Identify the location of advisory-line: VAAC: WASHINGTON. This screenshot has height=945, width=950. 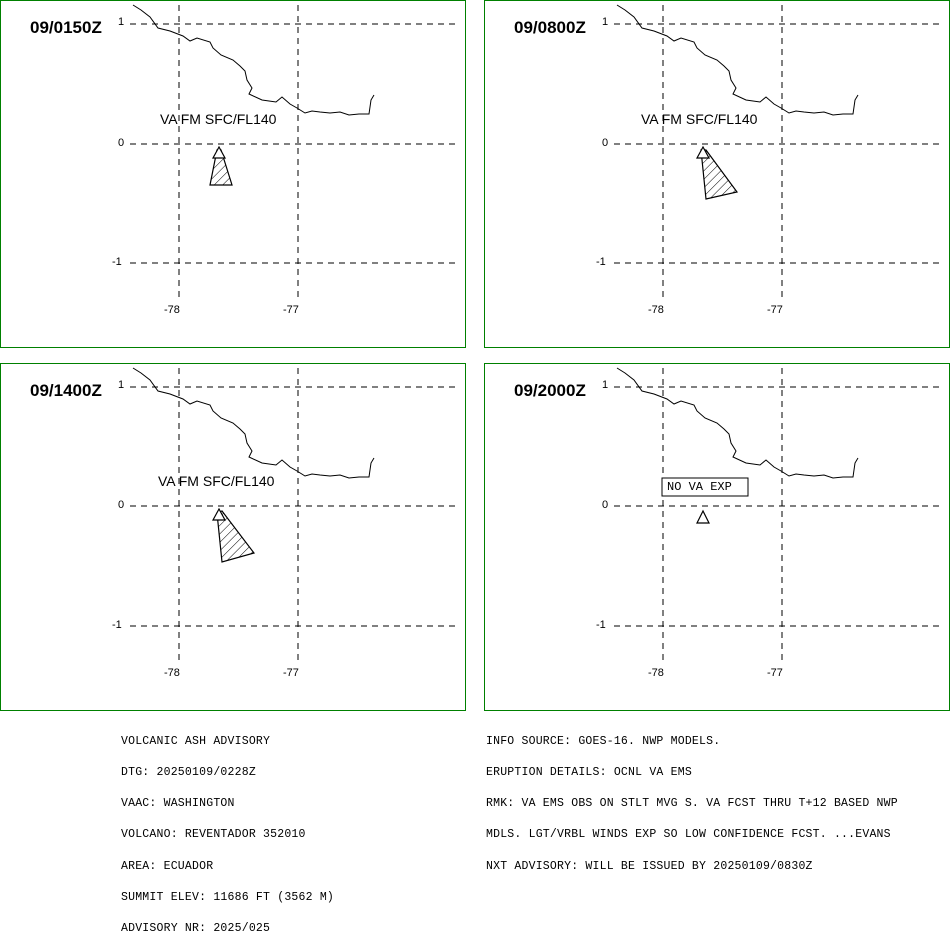
(178, 804).